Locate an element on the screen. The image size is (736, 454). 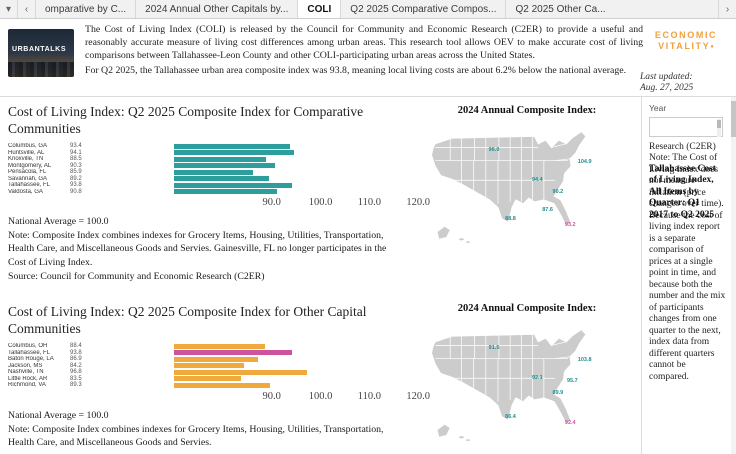
bar-row: Savannah, GA 89.2 is located at coordinates (220, 179).